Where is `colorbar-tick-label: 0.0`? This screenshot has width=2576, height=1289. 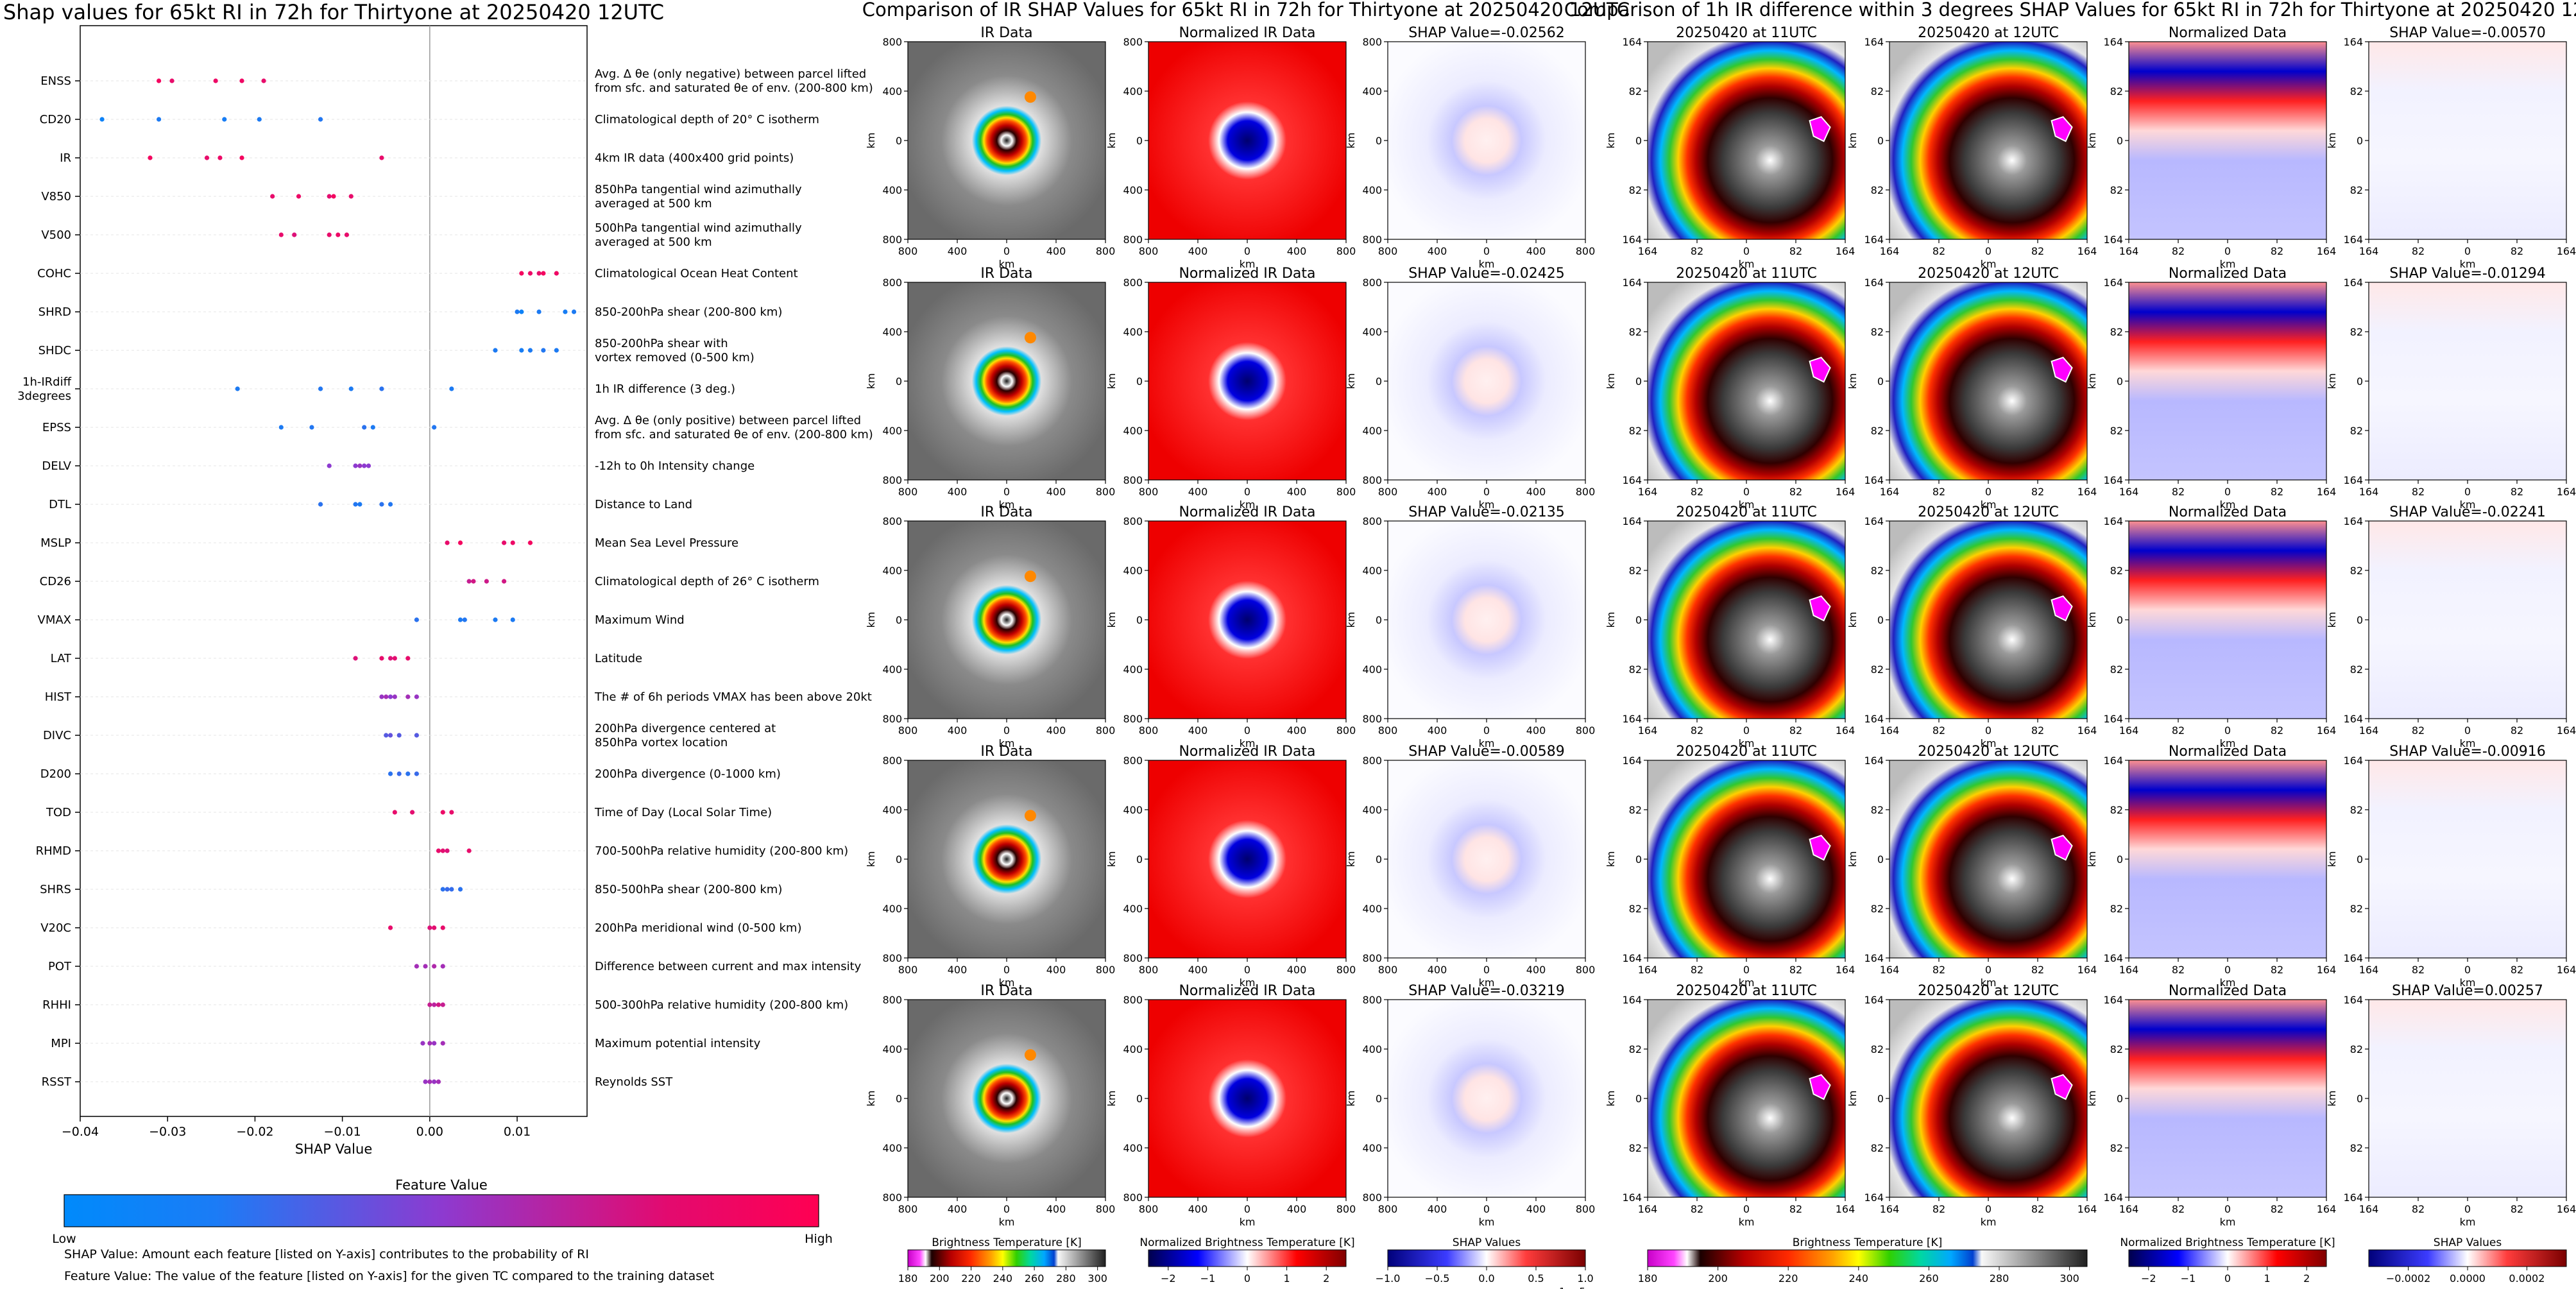 colorbar-tick-label: 0.0 is located at coordinates (1486, 1278).